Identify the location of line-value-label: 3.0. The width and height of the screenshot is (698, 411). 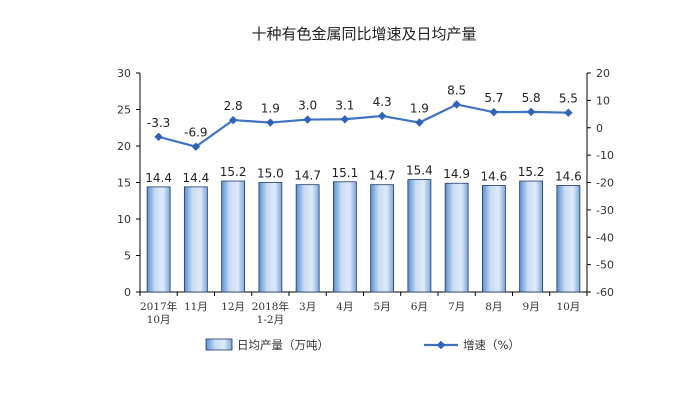
(307, 106).